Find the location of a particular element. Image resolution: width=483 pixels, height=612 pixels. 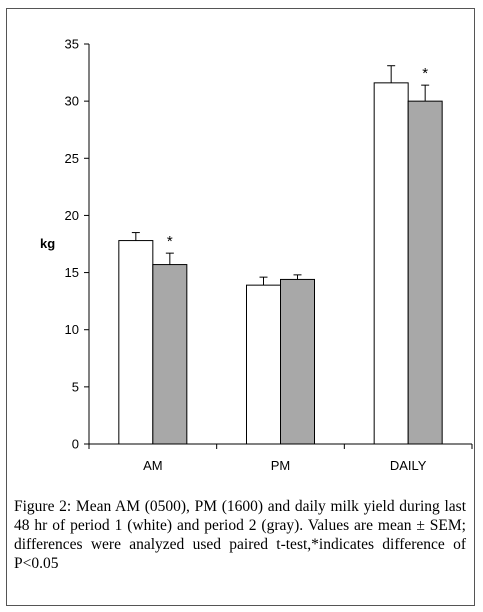

y-tick-label: 10 is located at coordinates (72, 329).